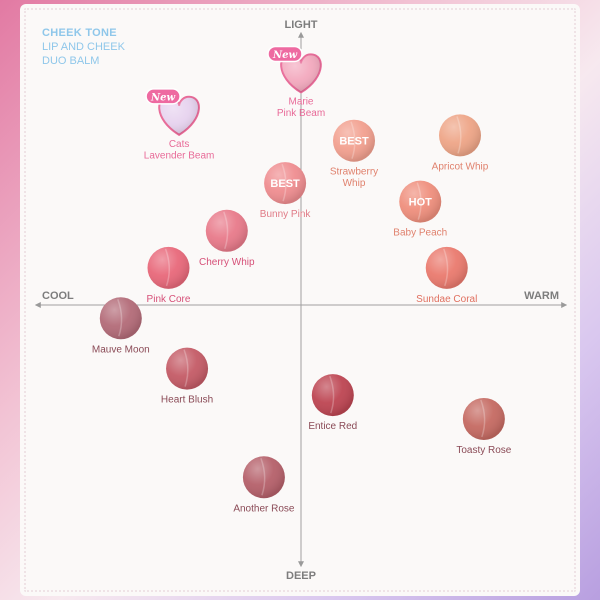 This screenshot has height=600, width=600. I want to click on swatch-gloss-apricot-whip, so click(460, 135).